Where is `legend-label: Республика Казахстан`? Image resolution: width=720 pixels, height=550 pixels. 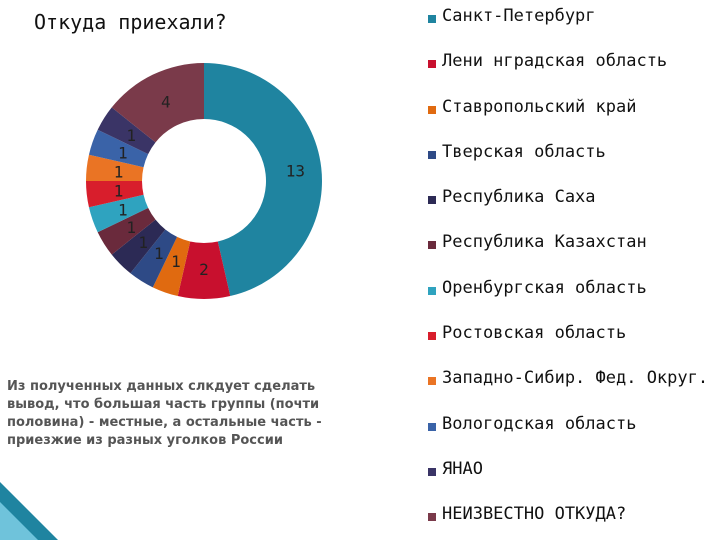 legend-label: Республика Казахстан is located at coordinates (544, 242).